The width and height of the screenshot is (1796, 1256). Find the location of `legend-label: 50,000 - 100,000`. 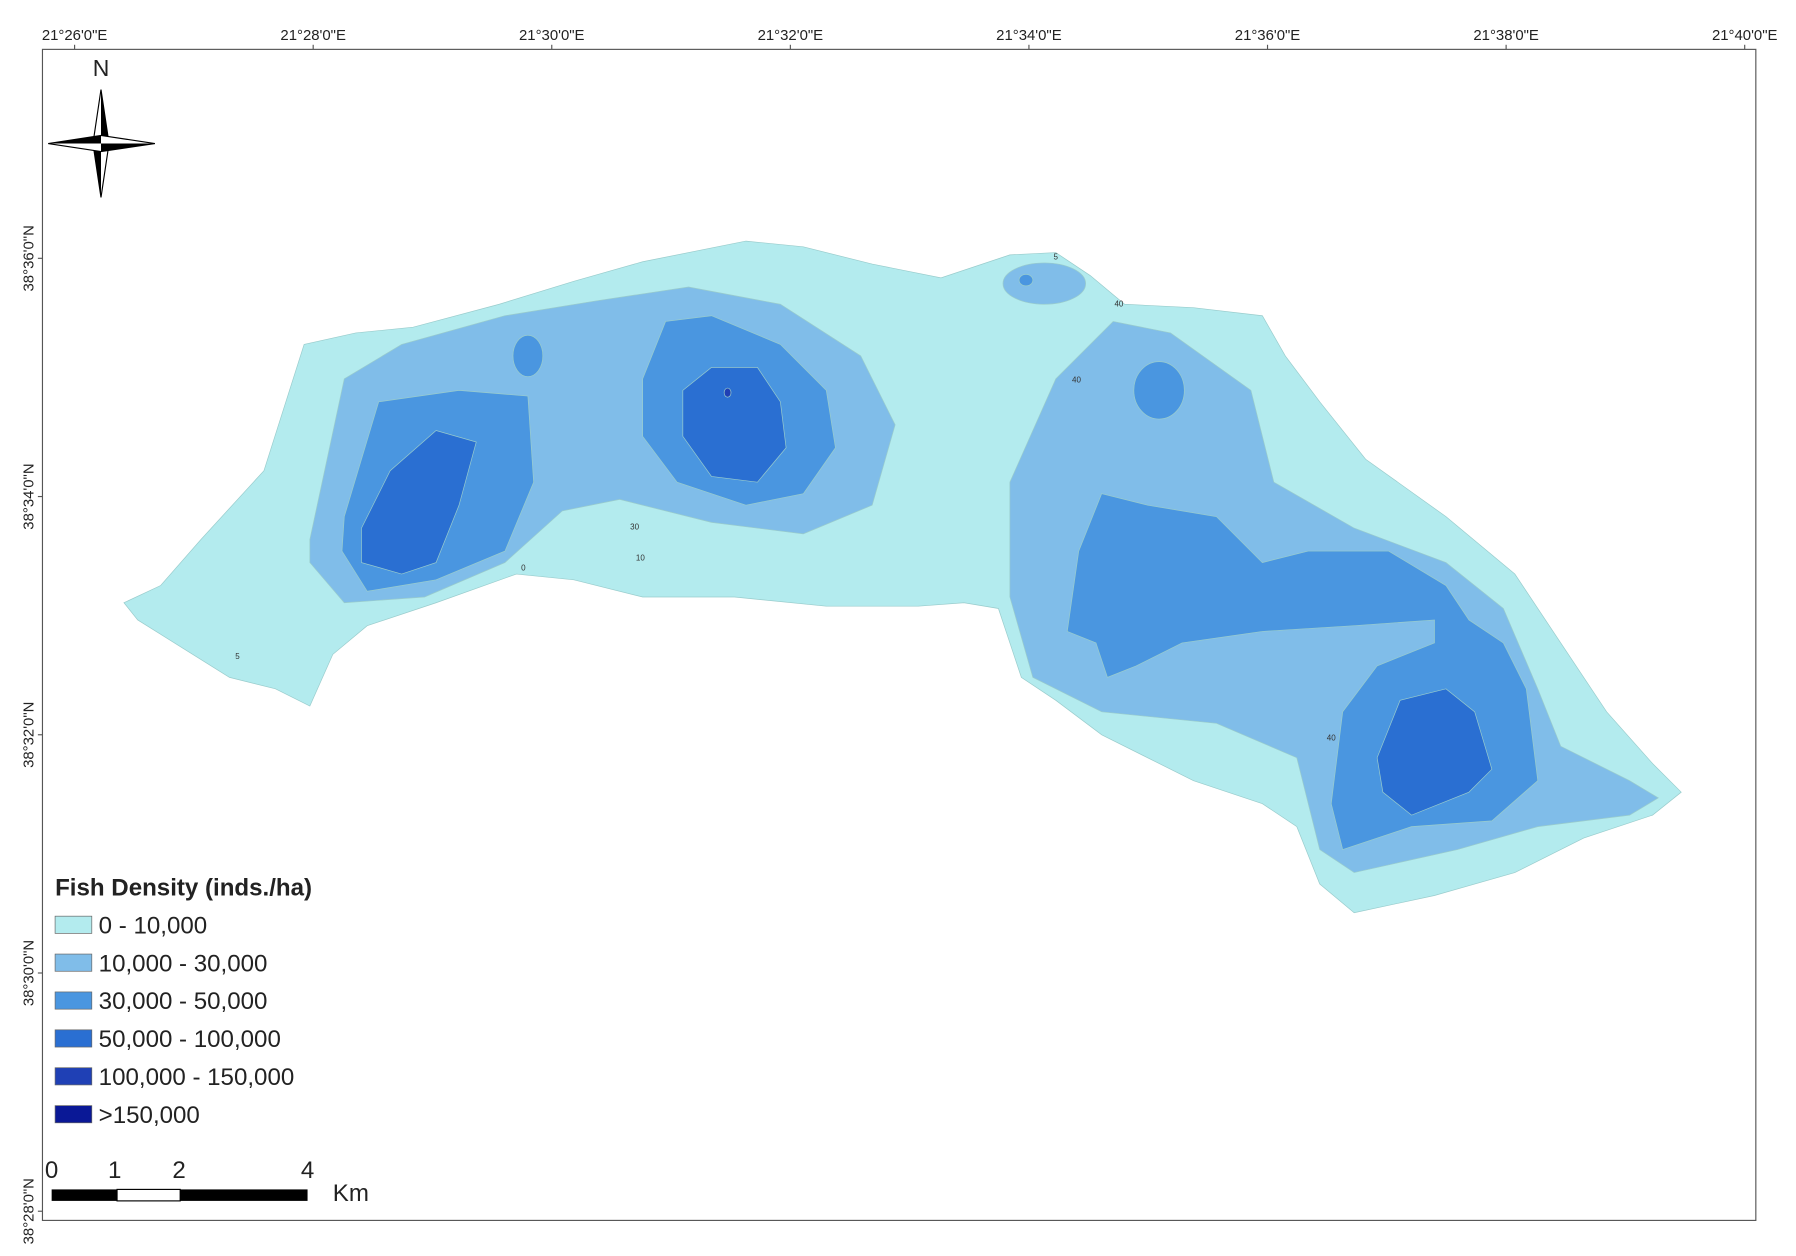

legend-label: 50,000 - 100,000 is located at coordinates (190, 1039).